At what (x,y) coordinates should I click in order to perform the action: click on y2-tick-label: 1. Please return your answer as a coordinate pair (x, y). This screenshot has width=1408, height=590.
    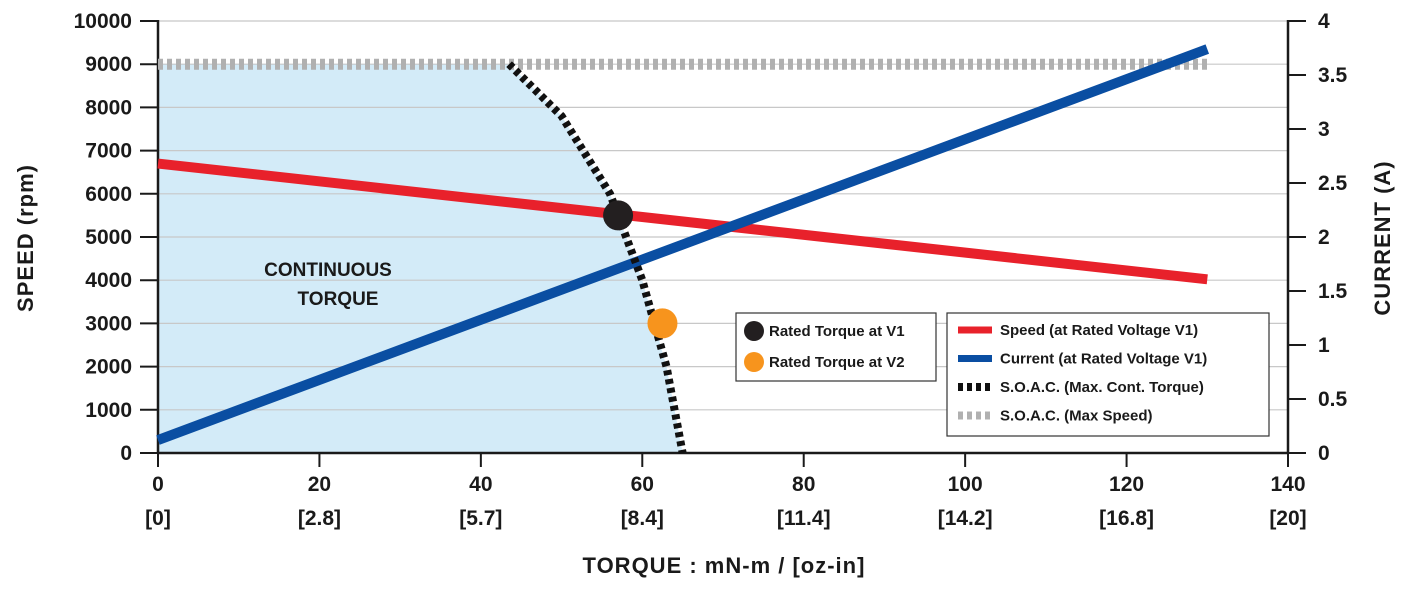
    Looking at the image, I should click on (1324, 345).